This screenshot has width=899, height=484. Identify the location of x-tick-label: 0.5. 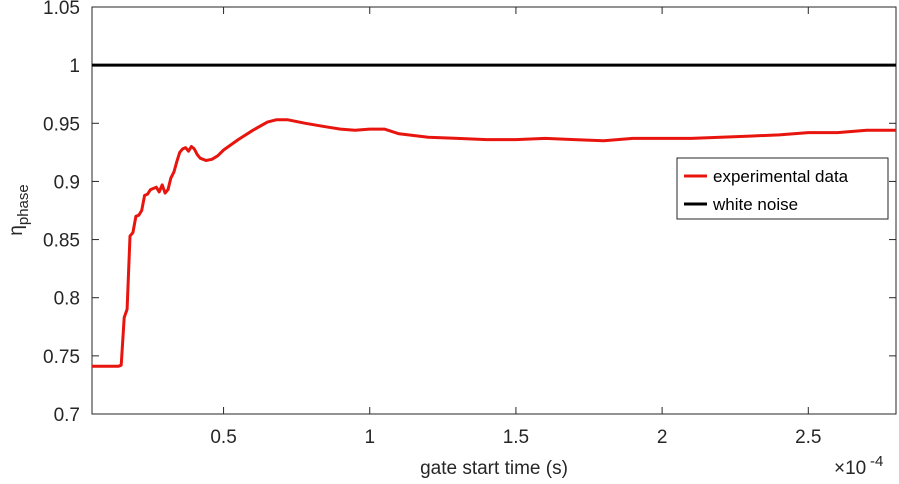
(223, 437).